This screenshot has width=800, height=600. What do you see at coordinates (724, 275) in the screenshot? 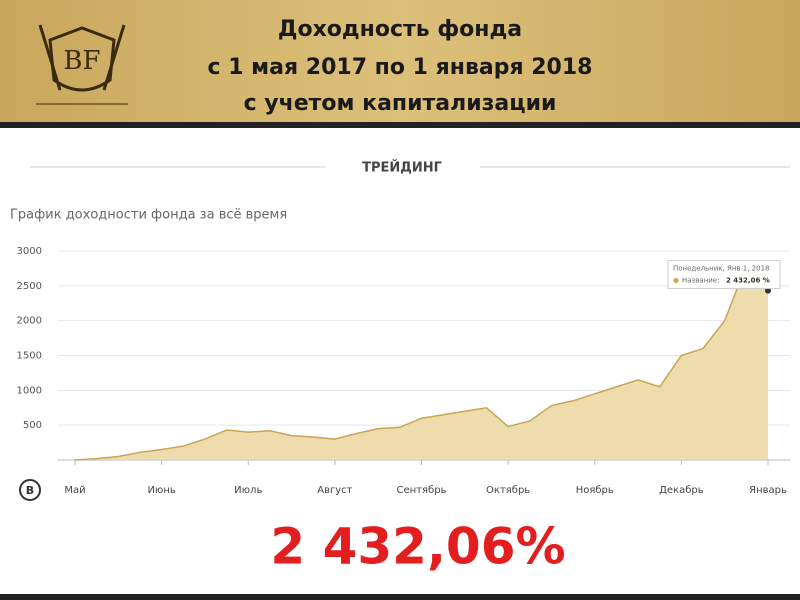
I see `tooltip-box` at bounding box center [724, 275].